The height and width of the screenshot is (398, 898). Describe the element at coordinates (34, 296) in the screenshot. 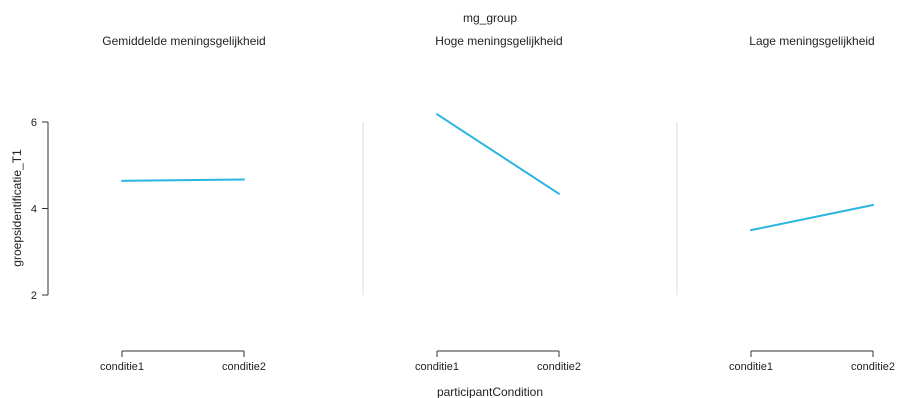

I see `y-tick-label: 2` at that location.